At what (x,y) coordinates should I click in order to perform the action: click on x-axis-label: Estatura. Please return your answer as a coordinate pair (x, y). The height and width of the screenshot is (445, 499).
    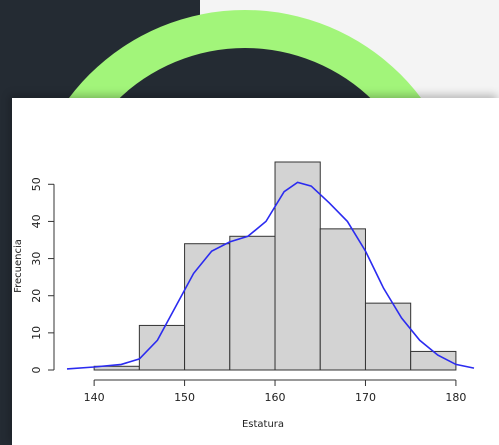
    Looking at the image, I should click on (263, 424).